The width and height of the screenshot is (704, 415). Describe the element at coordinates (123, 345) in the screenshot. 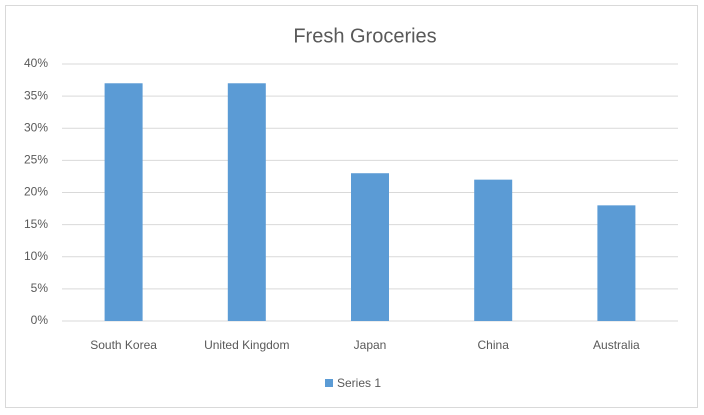

I see `x-tick-label: South Korea` at that location.